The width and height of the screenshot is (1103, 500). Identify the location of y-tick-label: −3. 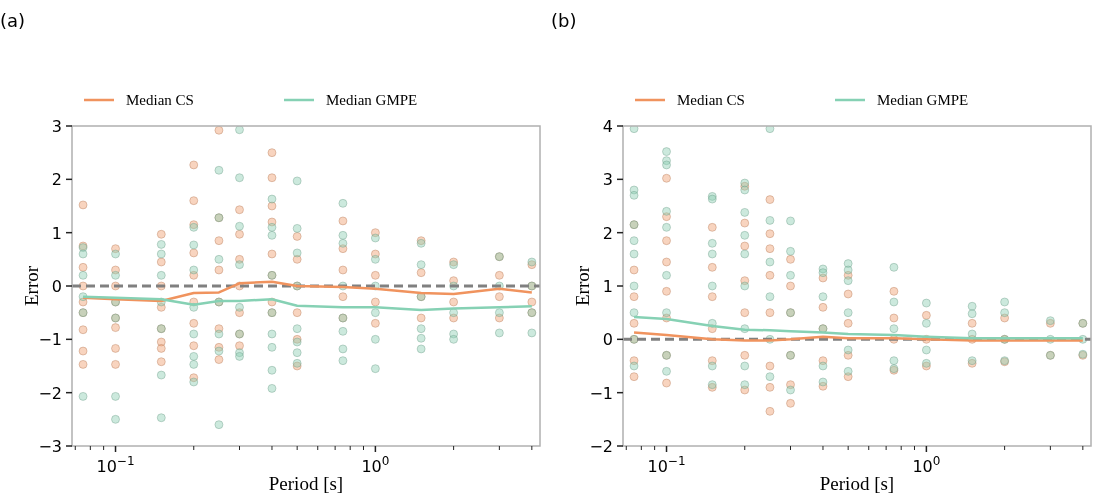
(50, 446).